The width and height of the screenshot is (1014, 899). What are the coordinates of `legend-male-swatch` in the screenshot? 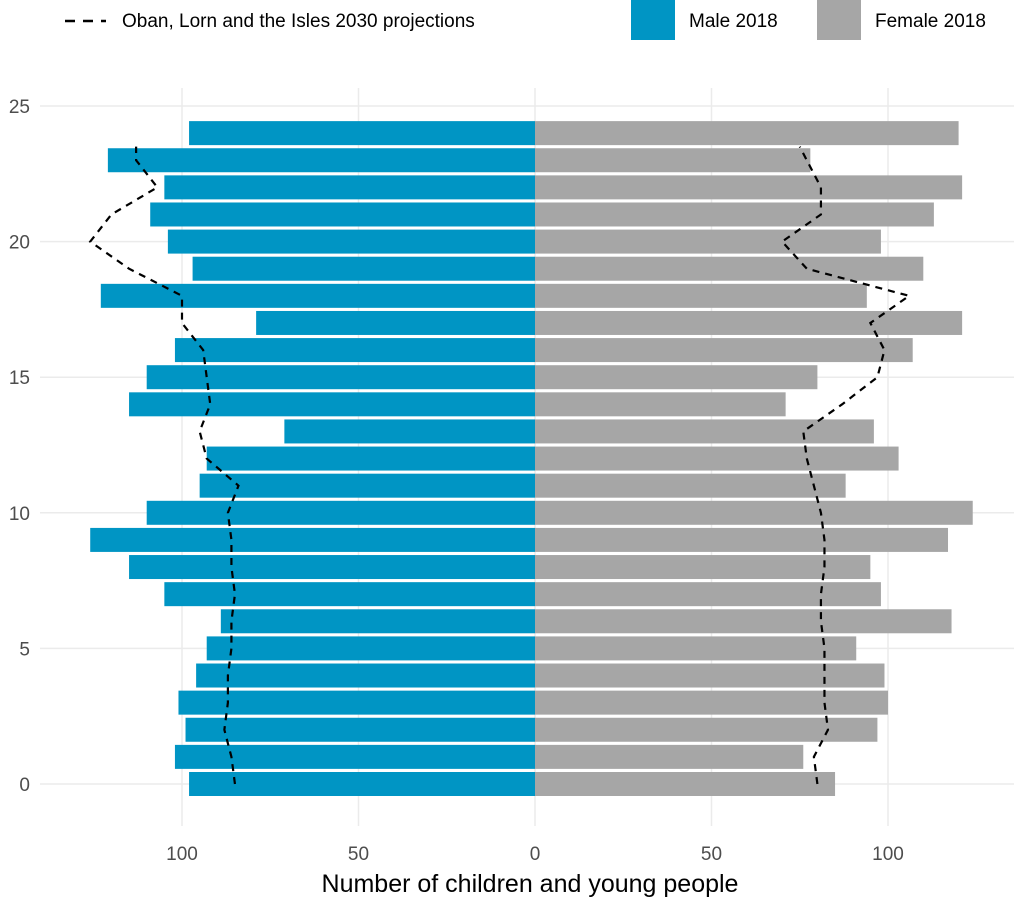 It's located at (653, 20).